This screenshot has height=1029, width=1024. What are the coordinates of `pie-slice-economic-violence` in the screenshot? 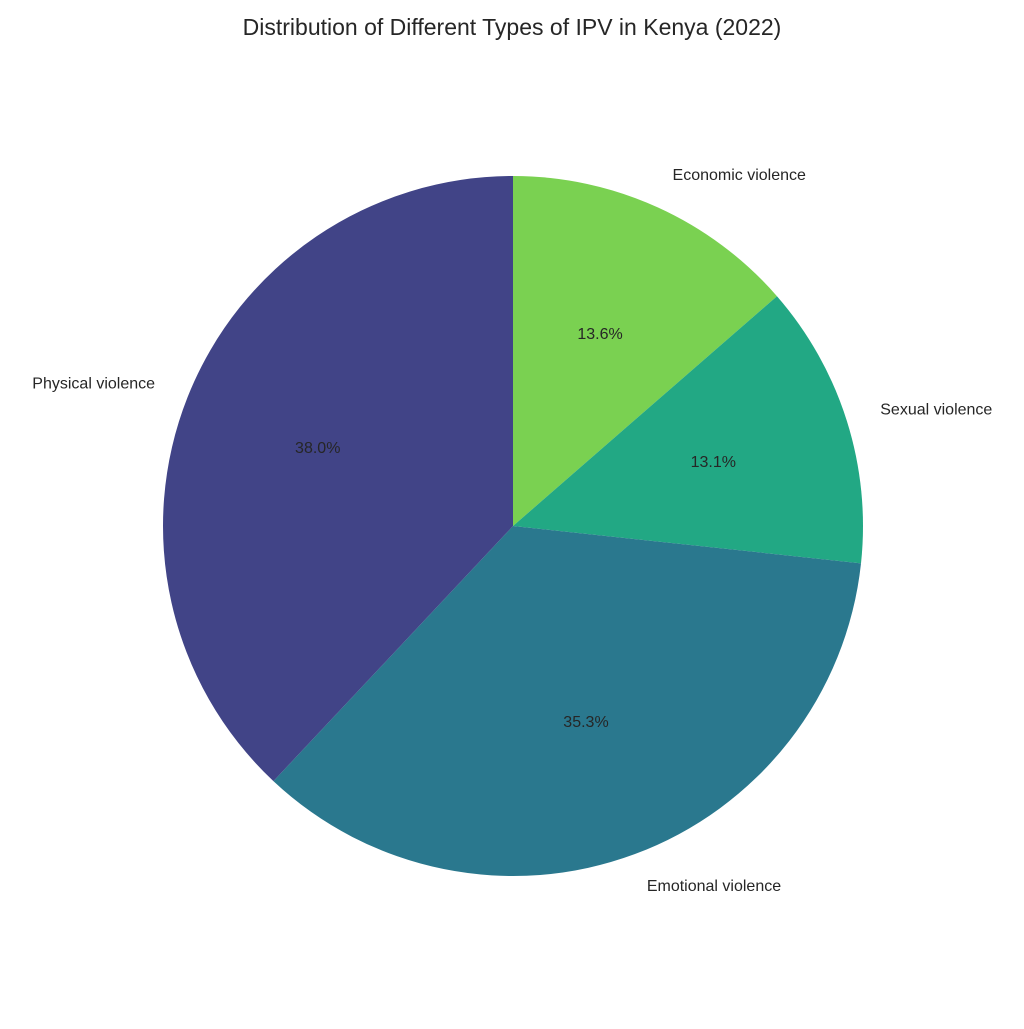 It's located at (645, 351).